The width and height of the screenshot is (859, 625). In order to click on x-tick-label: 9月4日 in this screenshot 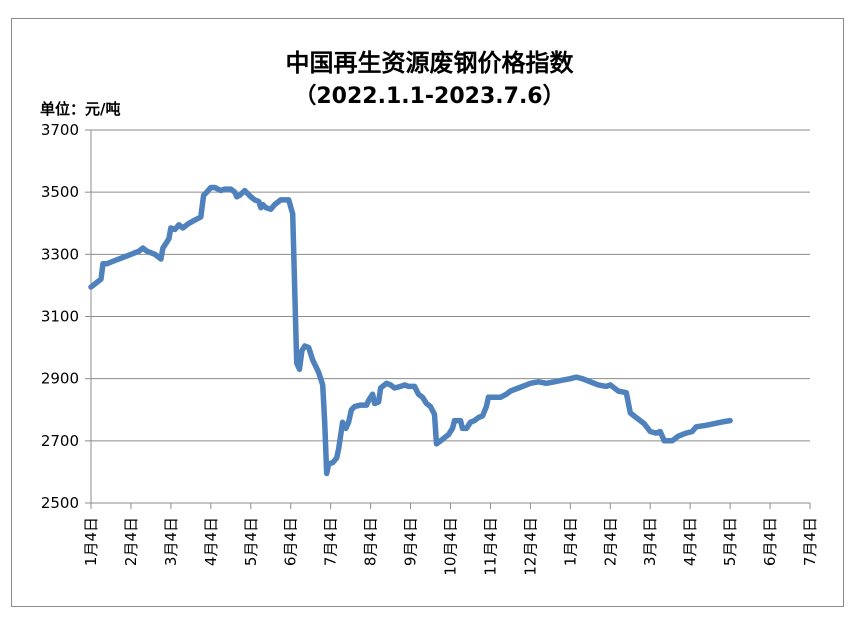, I will do `click(411, 541)`.